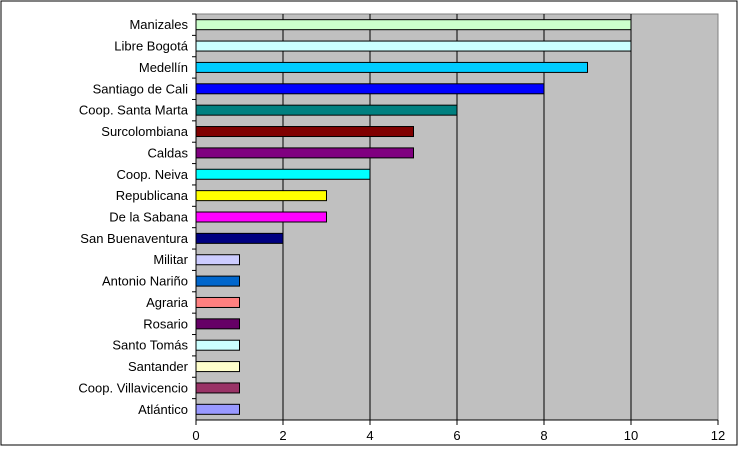  Describe the element at coordinates (158, 366) in the screenshot. I see `category-label: Santander` at that location.